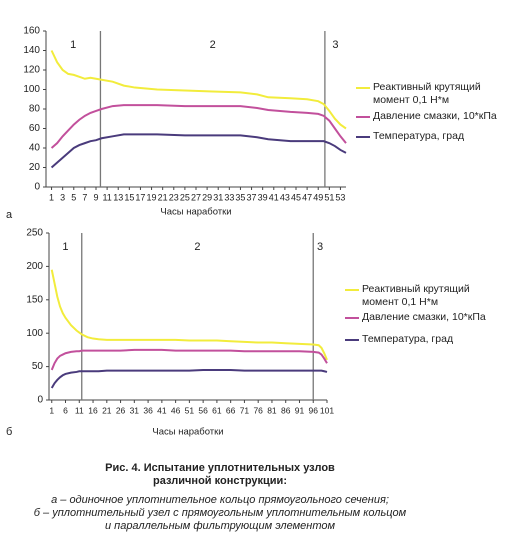 Image resolution: width=509 pixels, height=543 pixels. I want to click on x-tick-label: 3, so click(62, 197).